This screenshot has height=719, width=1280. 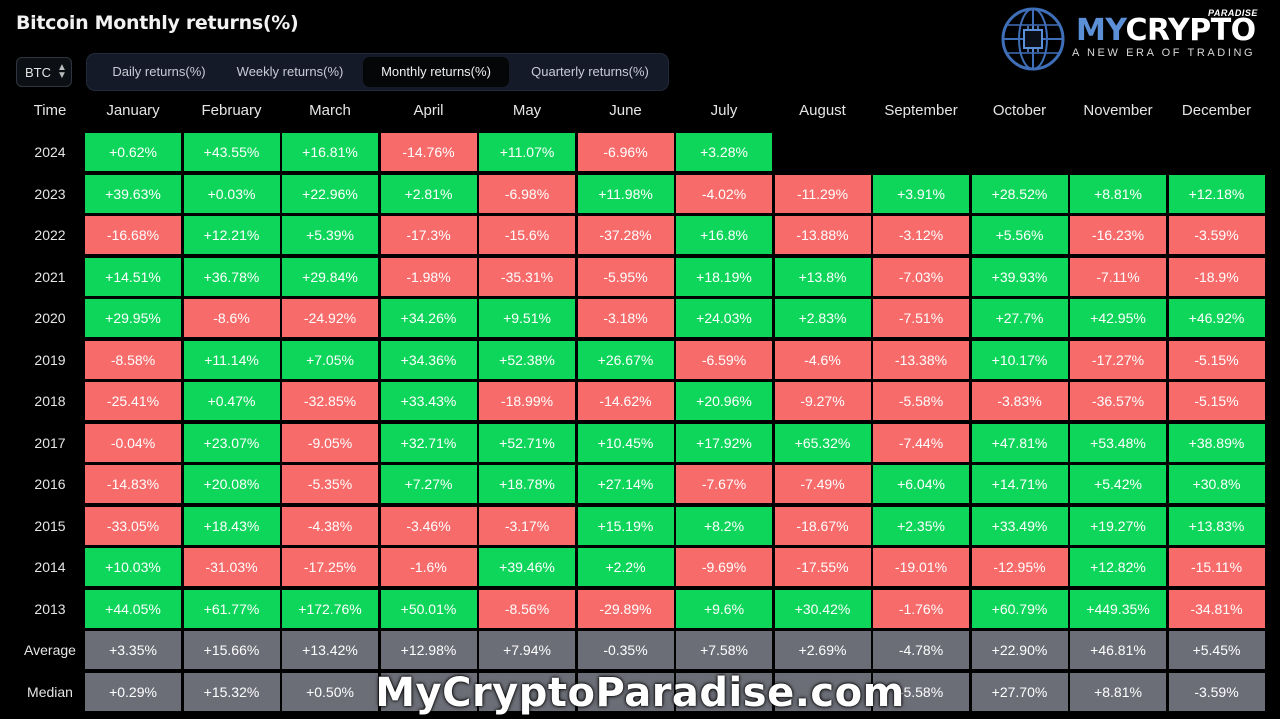 I want to click on cell-2022-august: -13.88%, so click(x=822, y=235).